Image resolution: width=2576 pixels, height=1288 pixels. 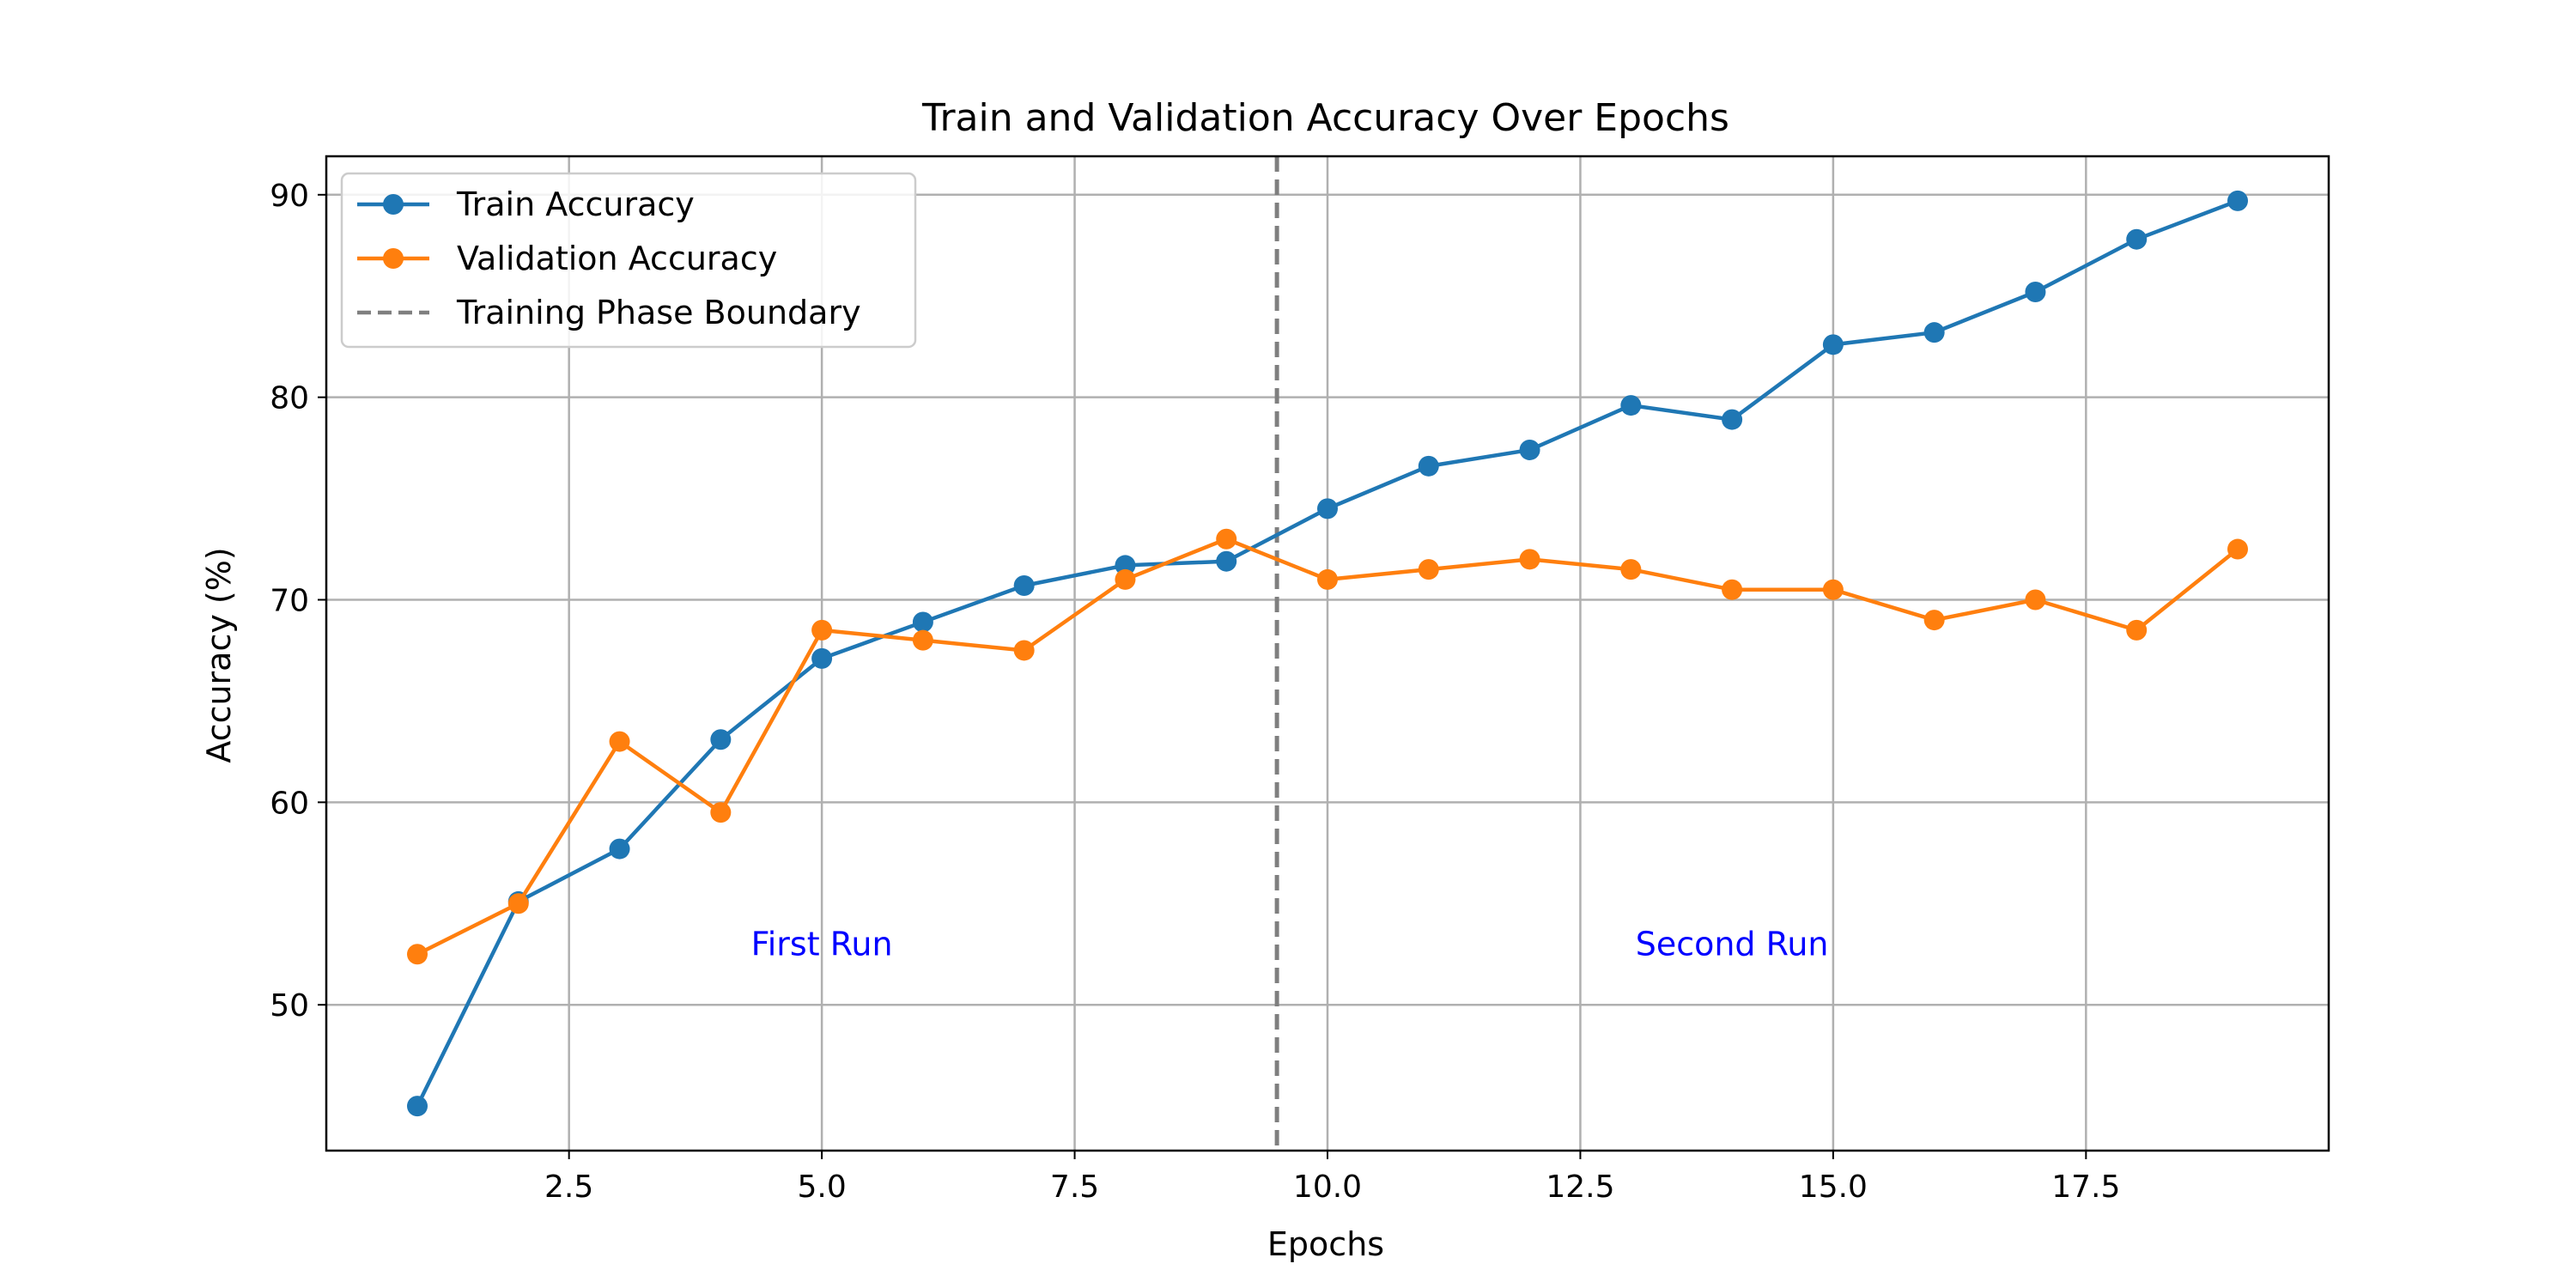 I want to click on y-tick-label: 90, so click(x=290, y=197).